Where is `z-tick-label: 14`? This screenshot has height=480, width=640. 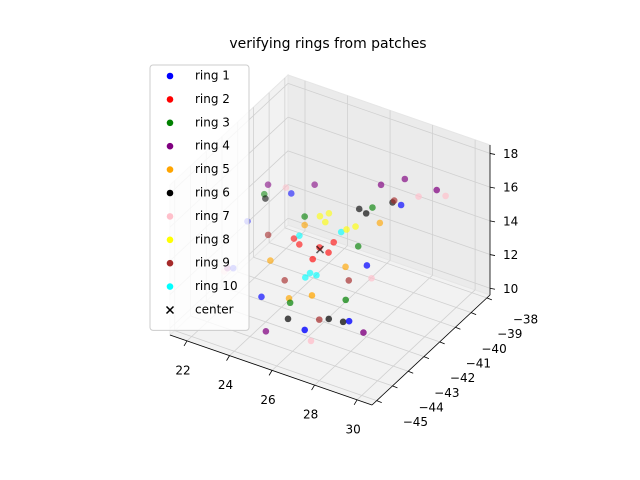 z-tick-label: 14 is located at coordinates (510, 221).